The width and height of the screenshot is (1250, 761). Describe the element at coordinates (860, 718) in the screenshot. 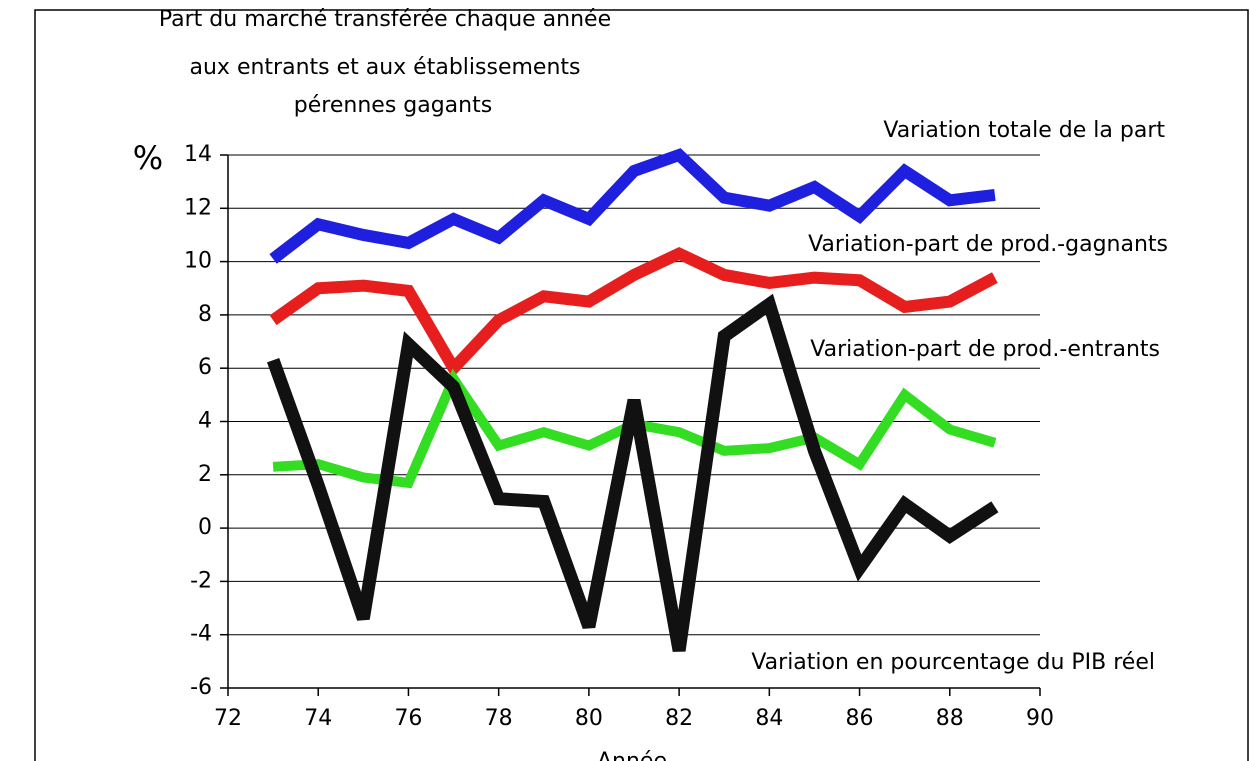

I see `x-tick-label: 86` at that location.